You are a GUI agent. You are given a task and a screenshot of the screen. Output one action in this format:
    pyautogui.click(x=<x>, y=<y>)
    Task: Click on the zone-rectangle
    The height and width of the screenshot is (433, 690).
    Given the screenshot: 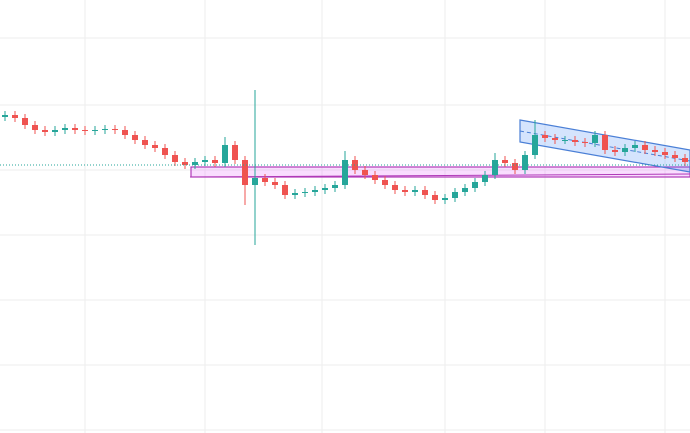 What is the action you would take?
    pyautogui.click(x=440, y=172)
    